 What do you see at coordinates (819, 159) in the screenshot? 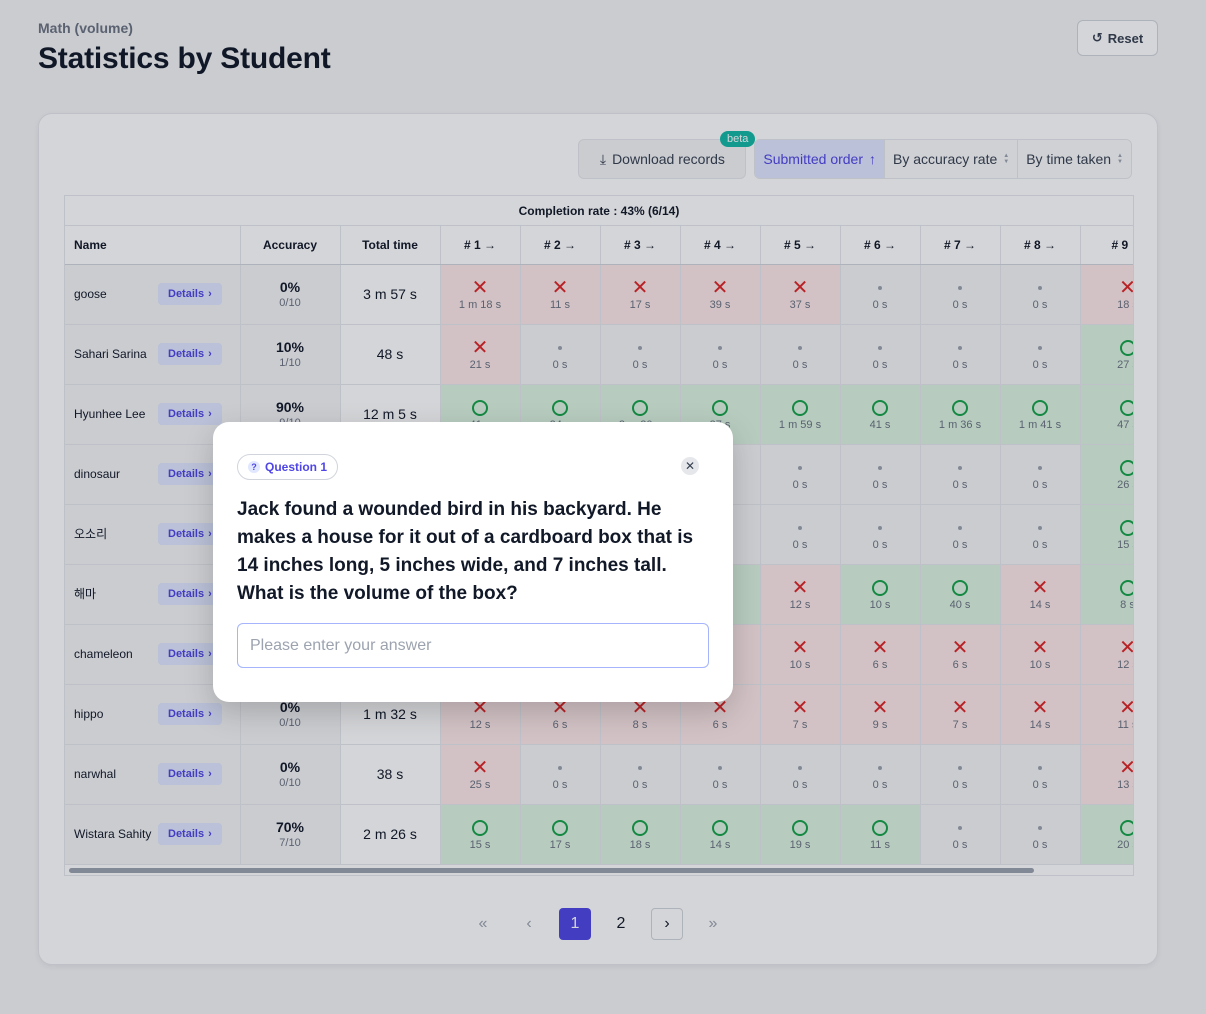
I see `sort-option-0: Submitted order ↑` at bounding box center [819, 159].